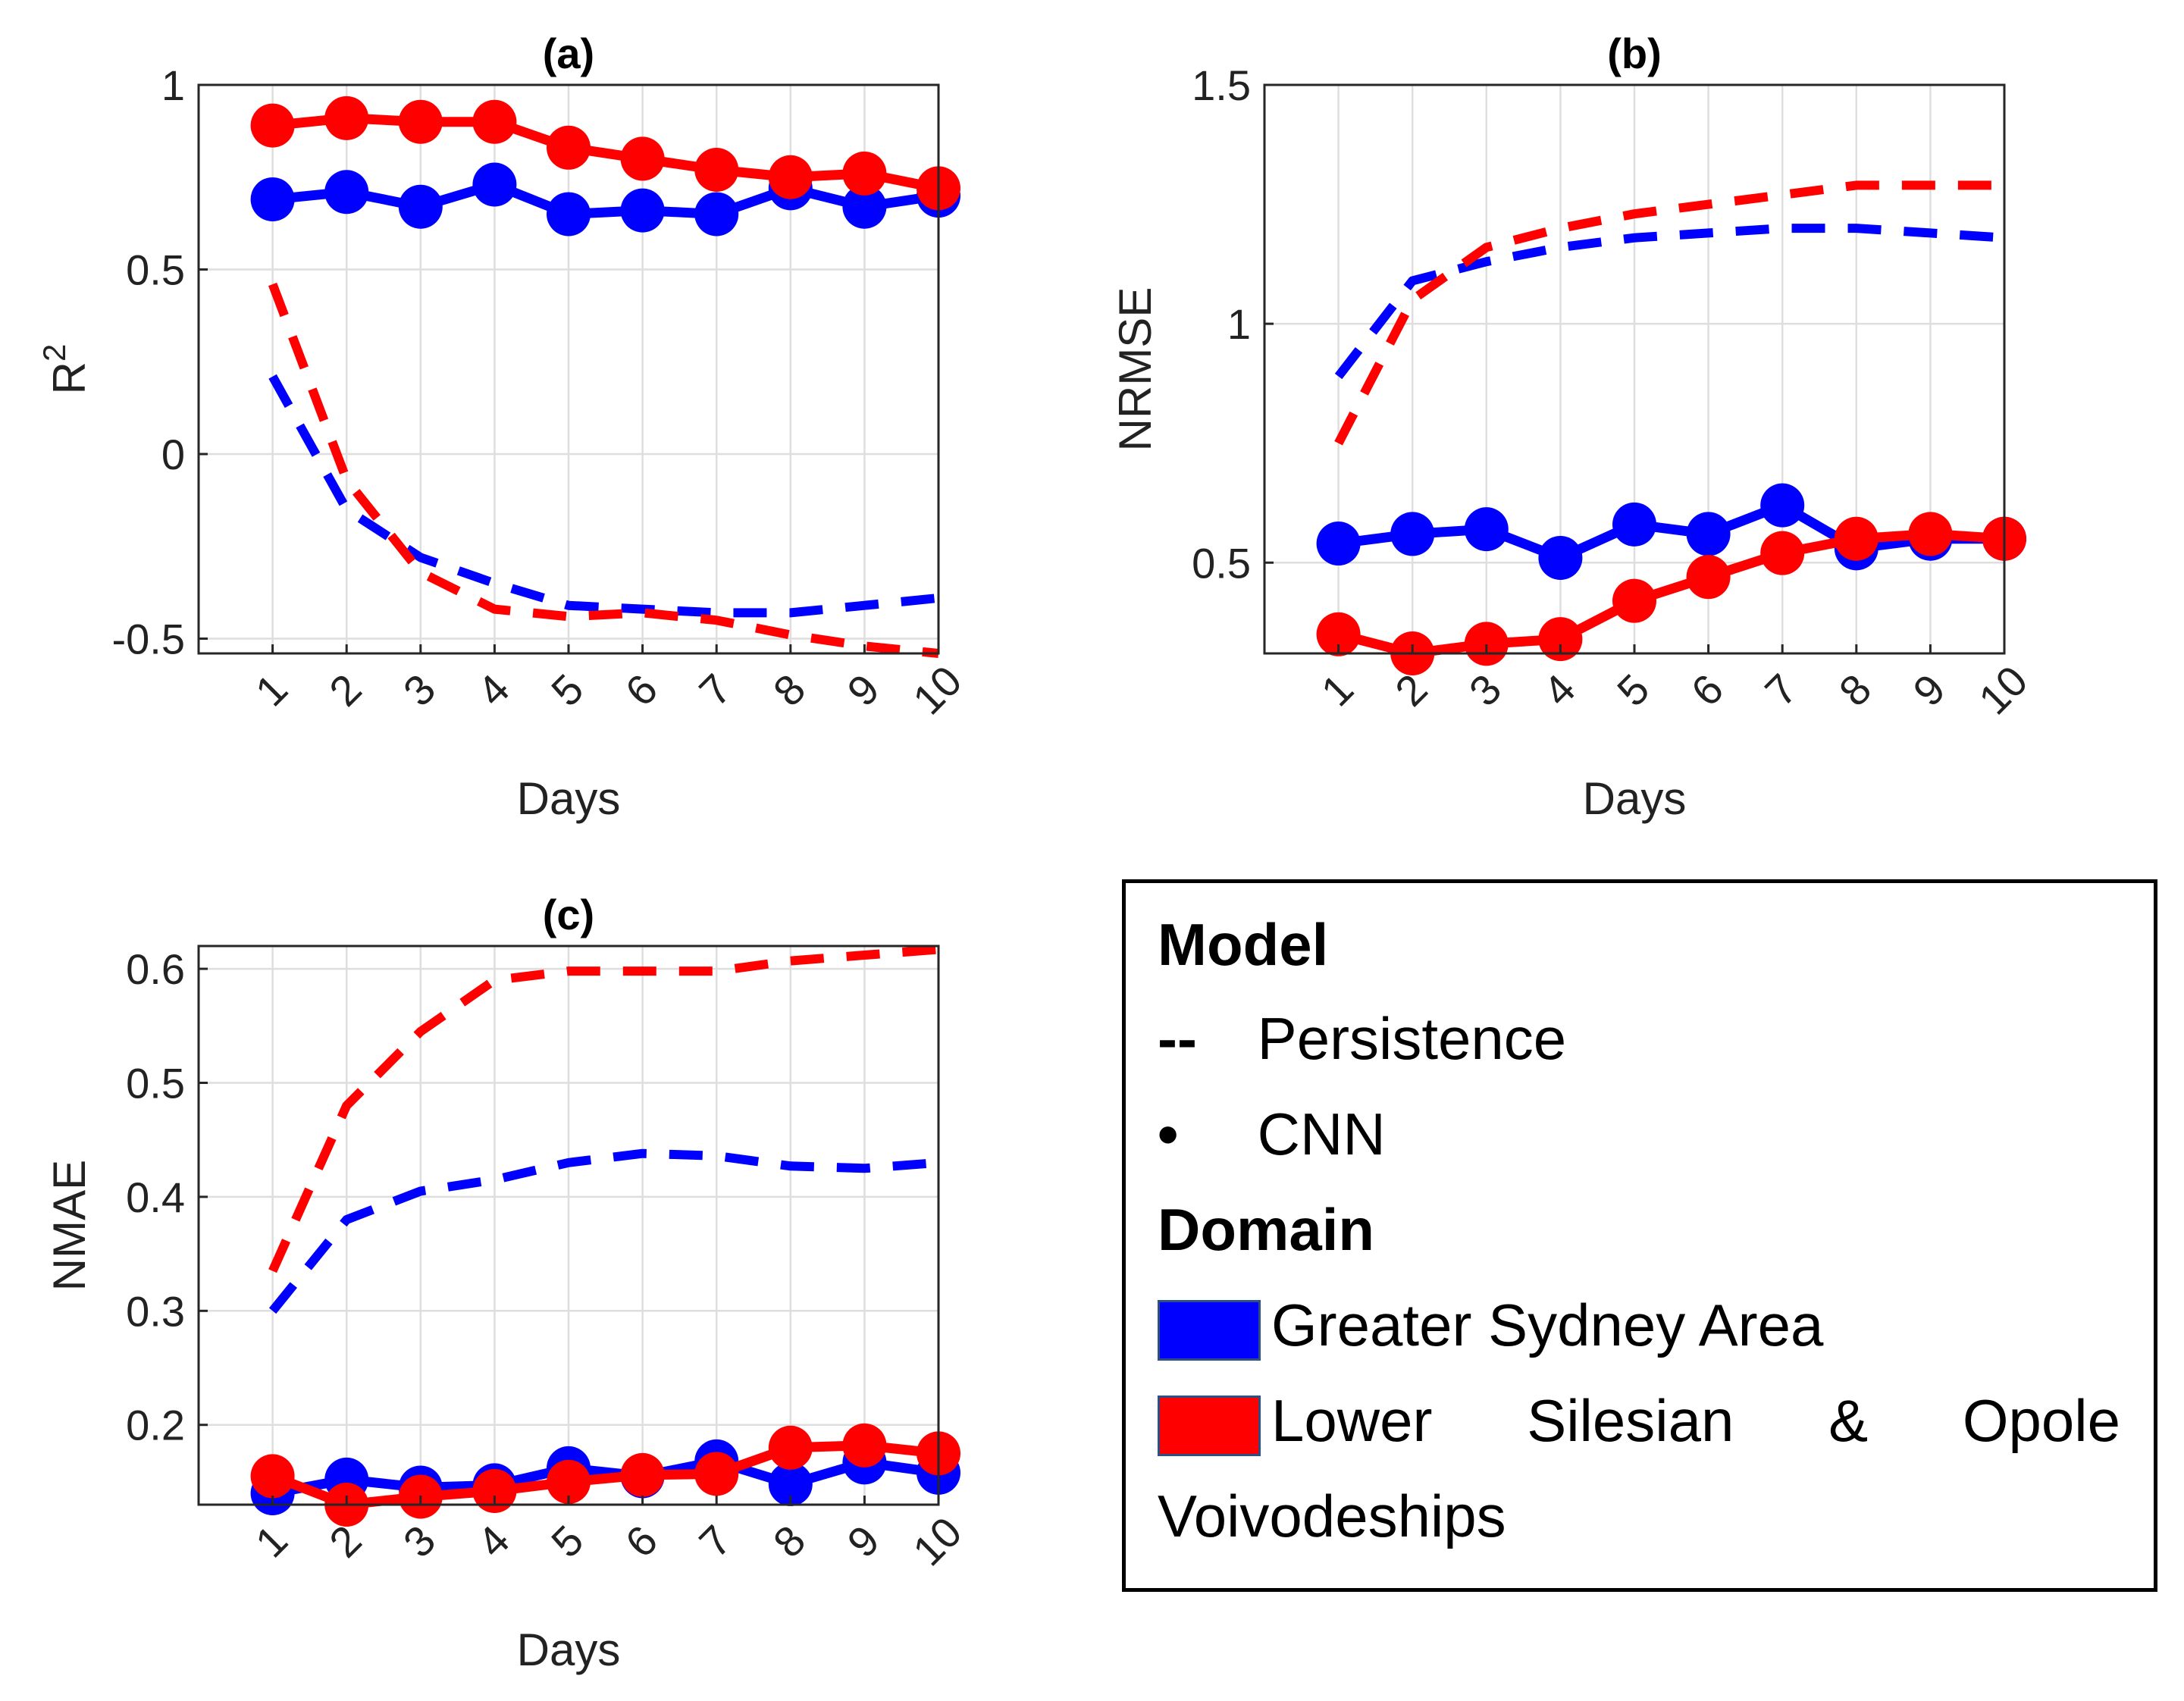 This screenshot has width=2184, height=1701. I want to click on legend-item-cnn: • CNN, so click(1272, 1134).